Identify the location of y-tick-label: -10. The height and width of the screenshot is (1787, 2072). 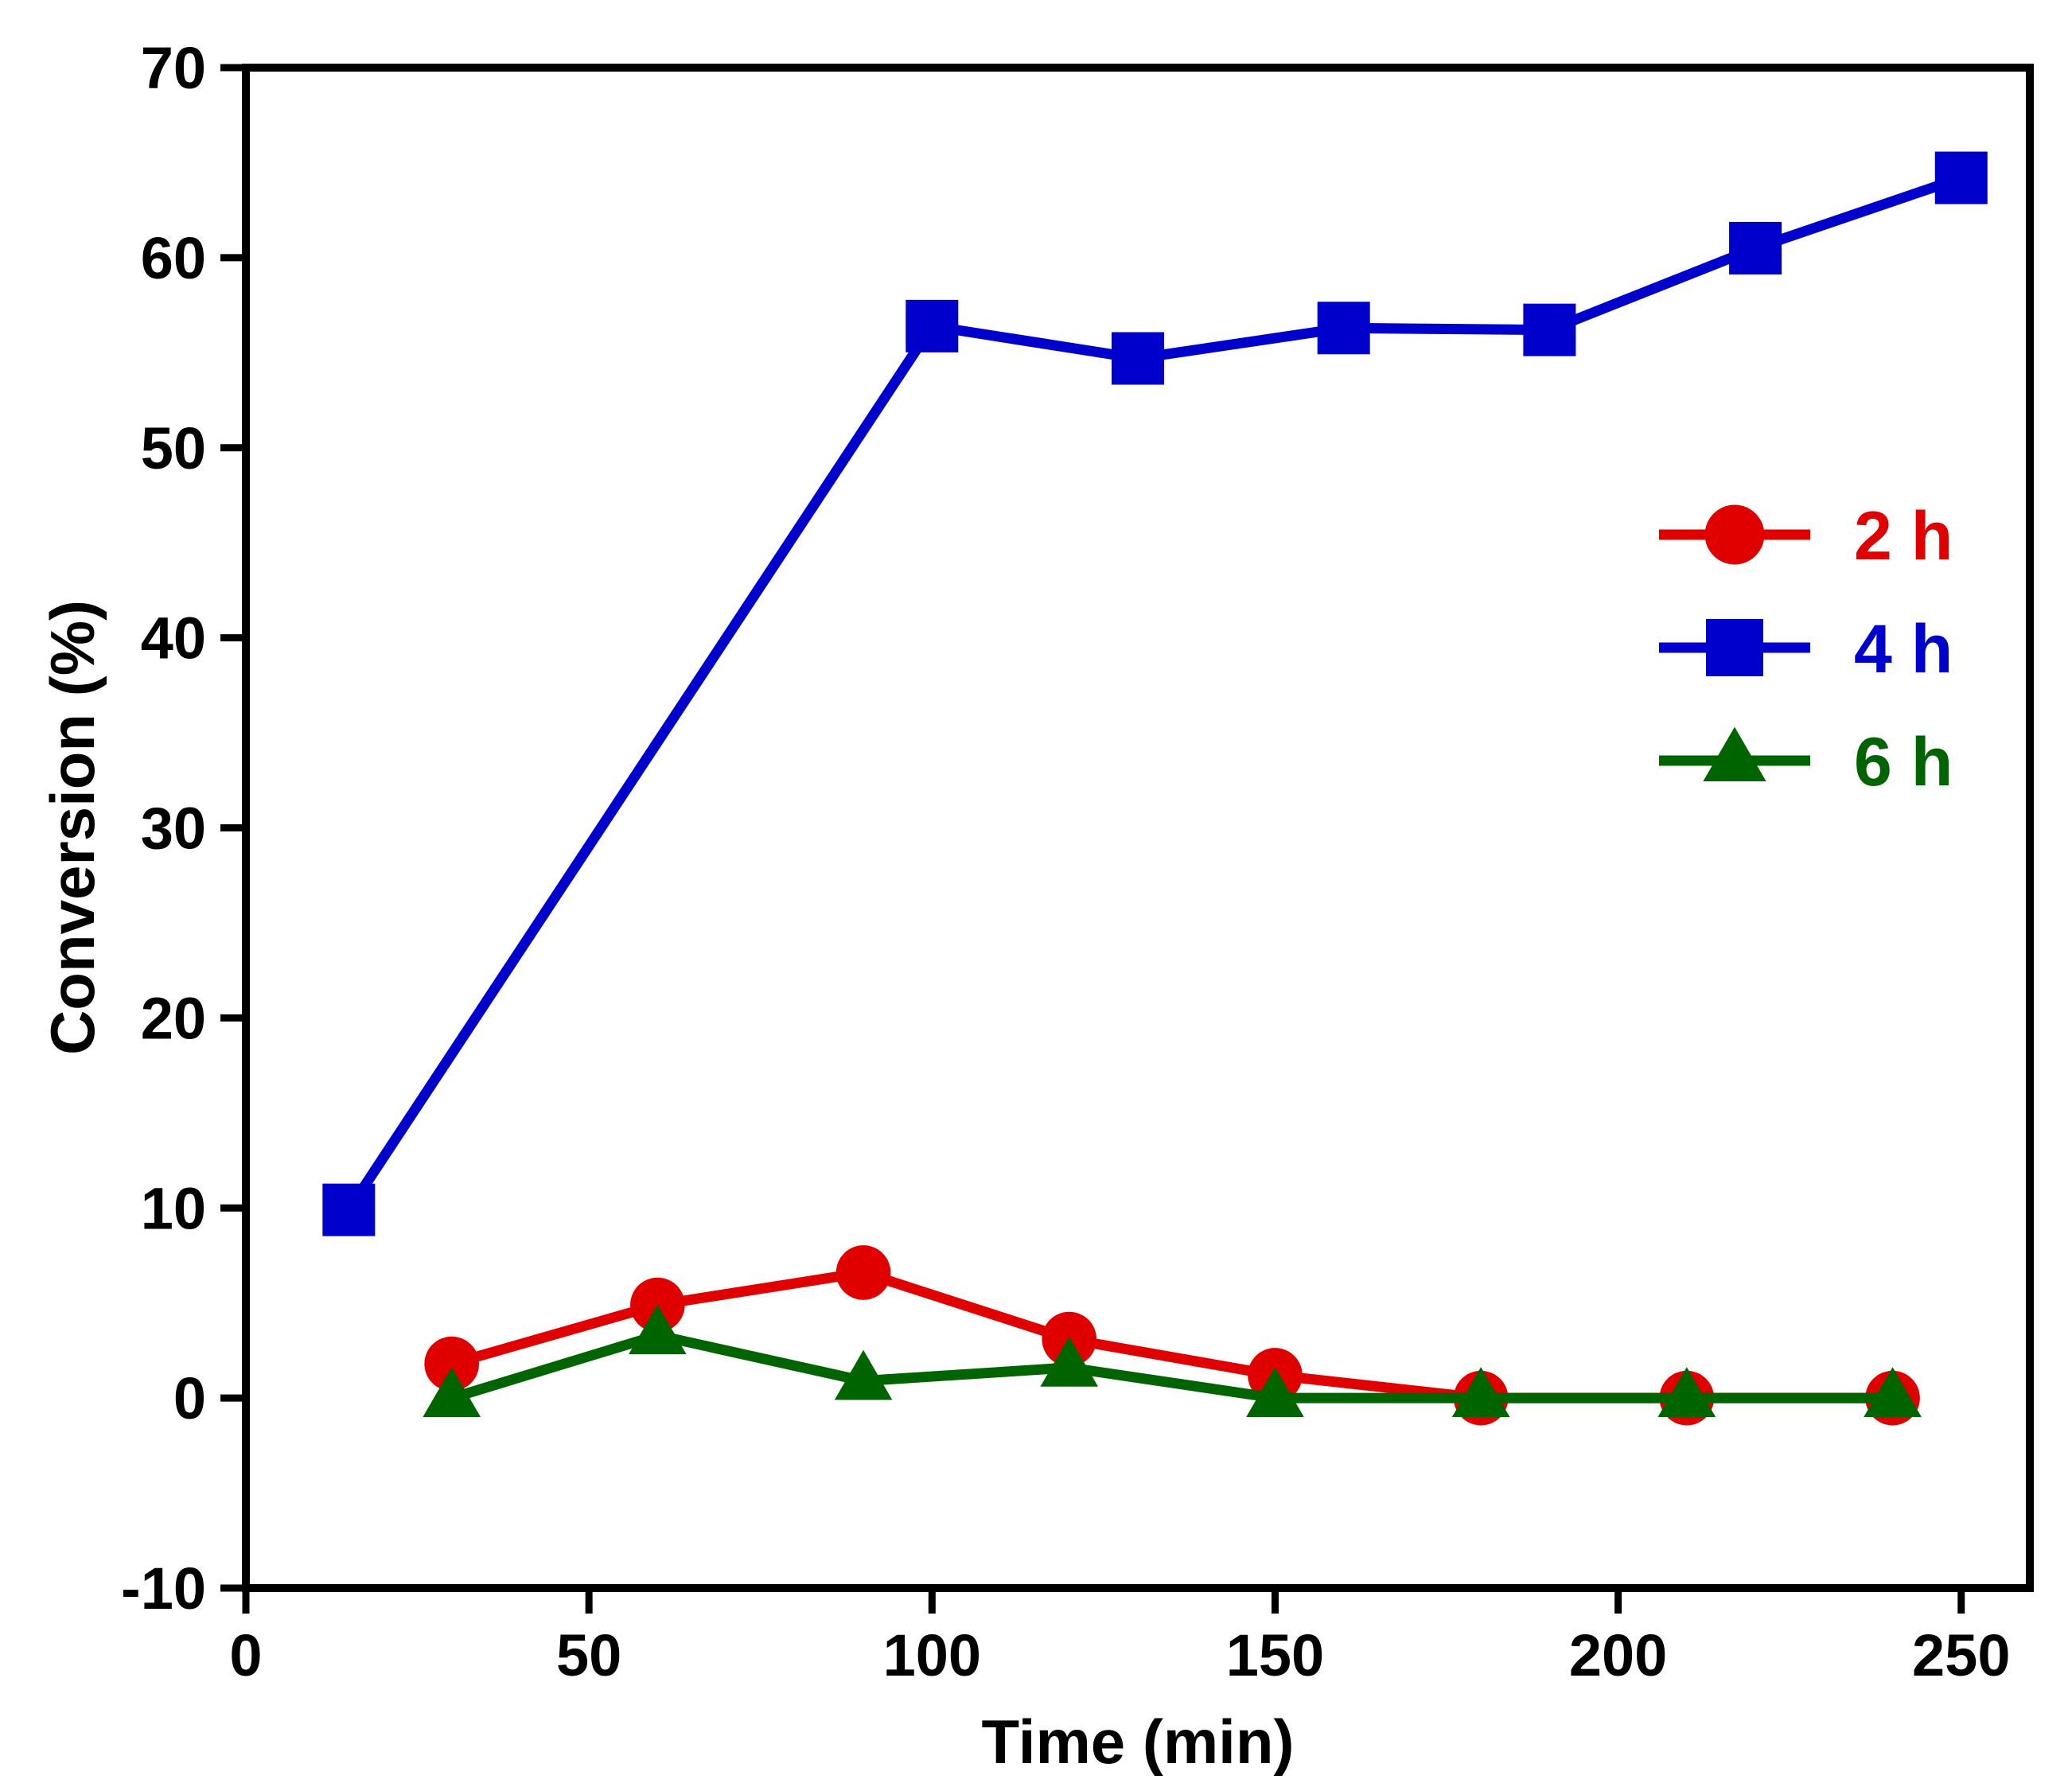
(163, 1588).